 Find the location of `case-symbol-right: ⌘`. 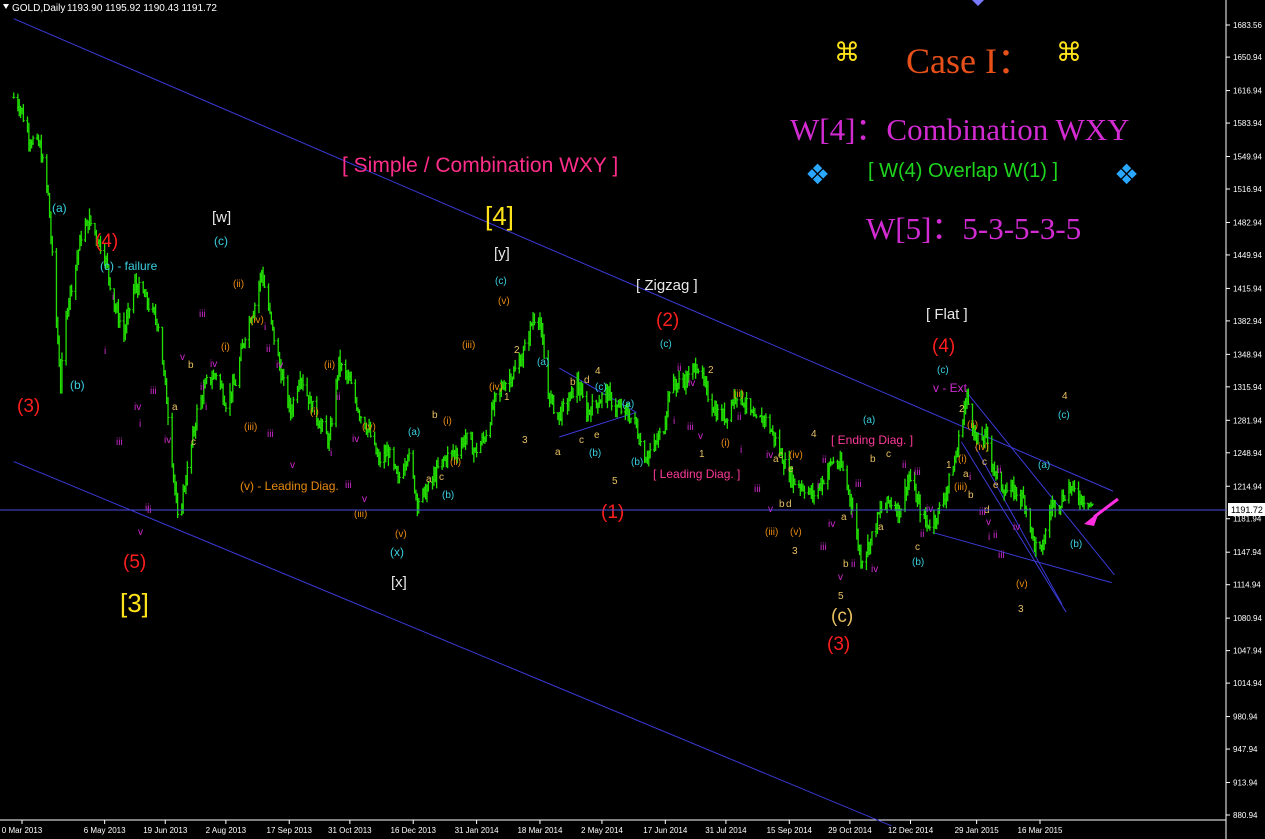

case-symbol-right: ⌘ is located at coordinates (1069, 53).